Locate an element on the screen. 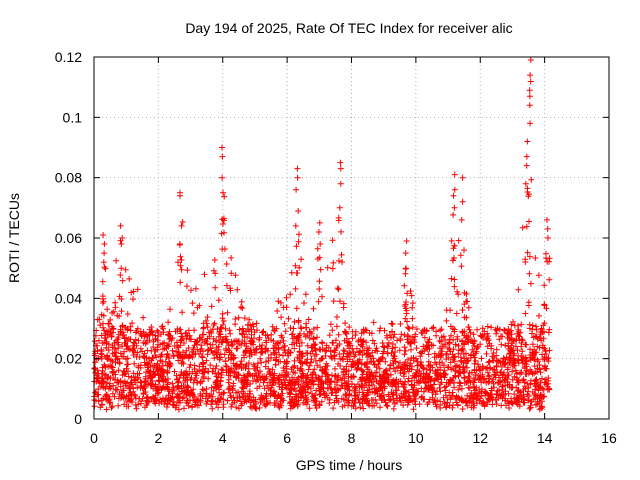  x-axis-label: GPS time / hours is located at coordinates (349, 465).